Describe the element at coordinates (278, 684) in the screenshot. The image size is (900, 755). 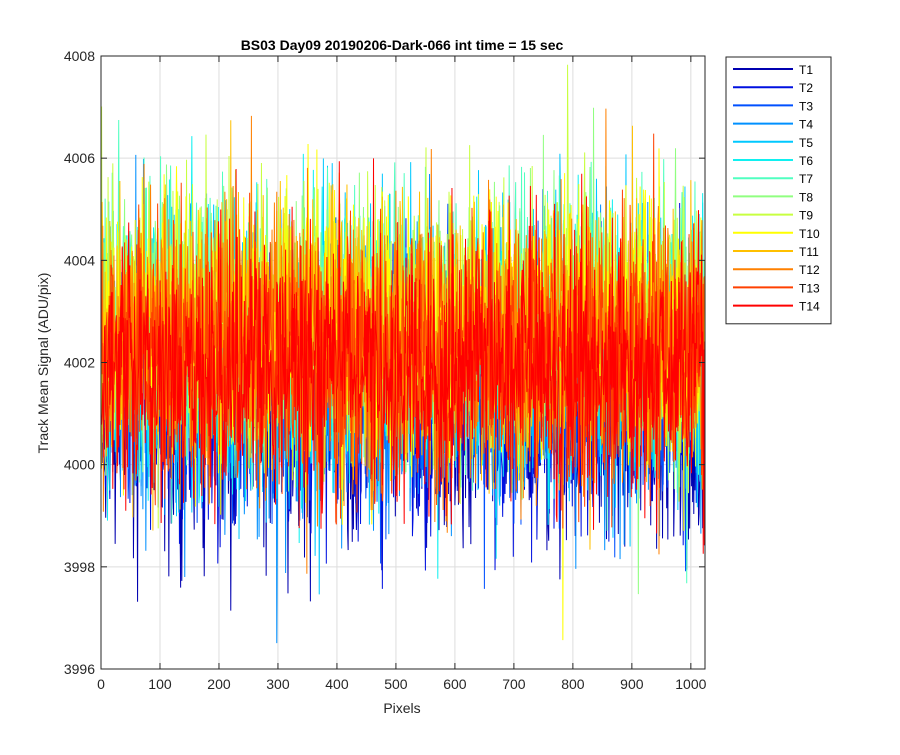
I see `x-tick-label: 300` at that location.